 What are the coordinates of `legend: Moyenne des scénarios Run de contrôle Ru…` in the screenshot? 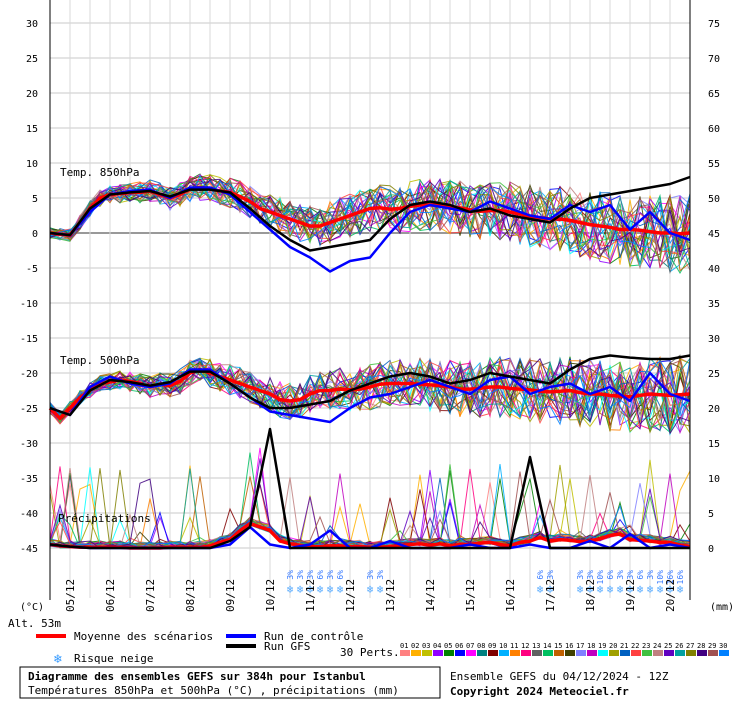 It's located at (382, 648).